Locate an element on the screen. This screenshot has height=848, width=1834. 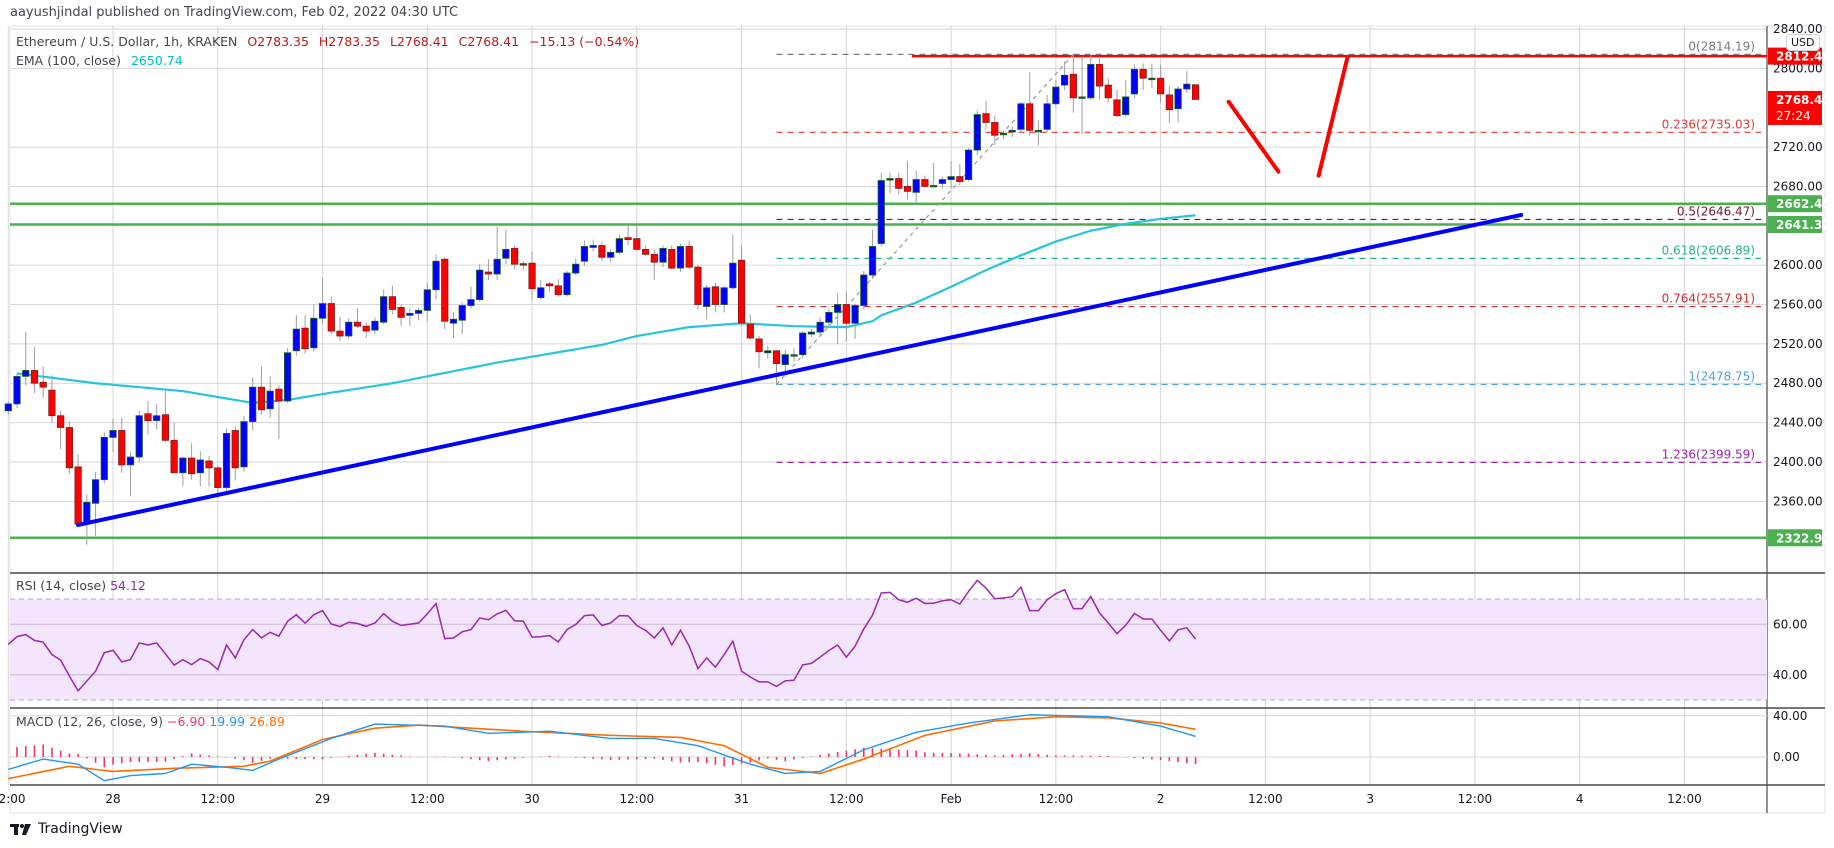
rsi-band is located at coordinates (888, 649).